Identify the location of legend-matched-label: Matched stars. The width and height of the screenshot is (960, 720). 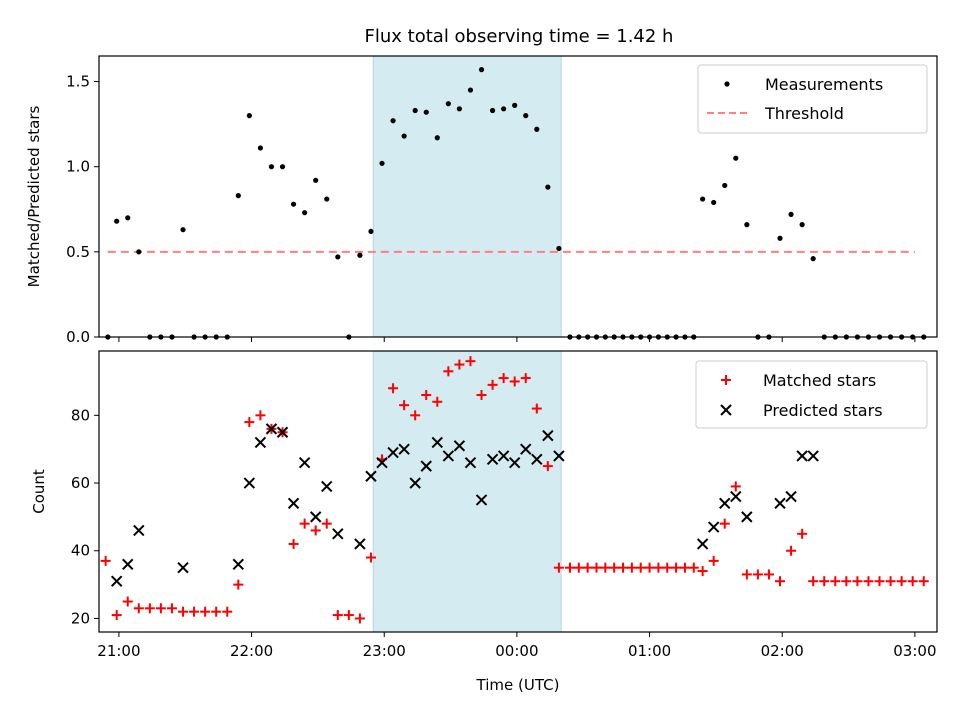
(819, 380).